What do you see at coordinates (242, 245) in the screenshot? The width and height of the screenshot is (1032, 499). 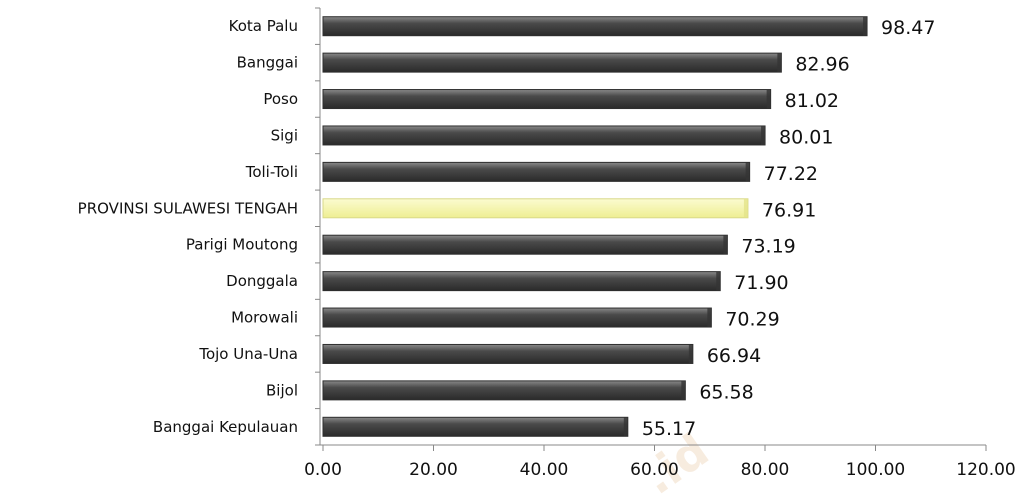 I see `category-label: Parigi Moutong` at bounding box center [242, 245].